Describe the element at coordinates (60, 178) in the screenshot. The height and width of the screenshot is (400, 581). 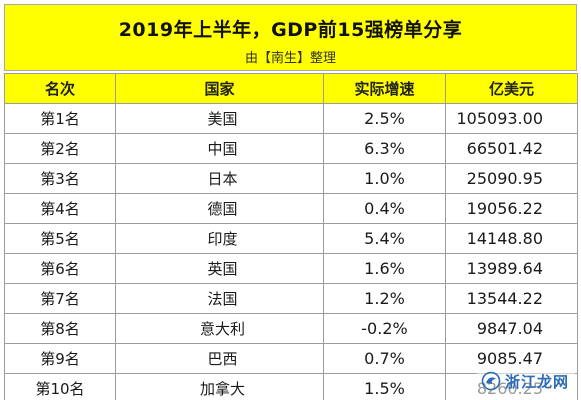
I see `rank-cell: 第3名` at that location.